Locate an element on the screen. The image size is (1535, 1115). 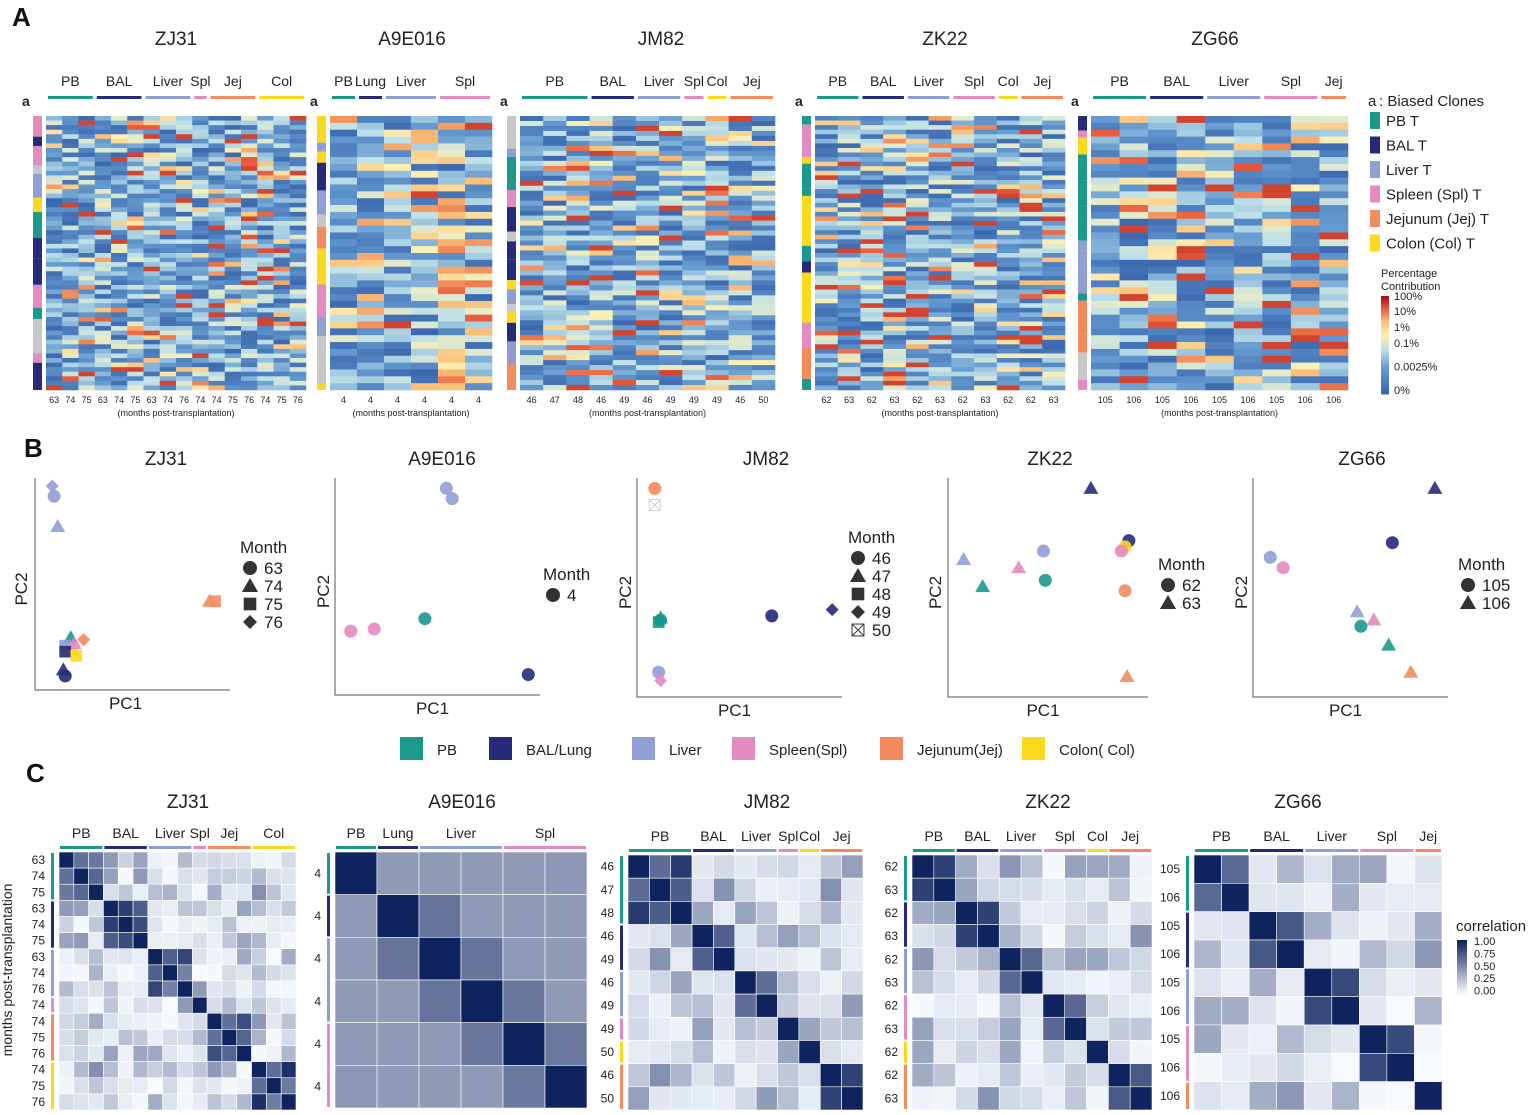
bias-bar-segment is located at coordinates (1082, 223).